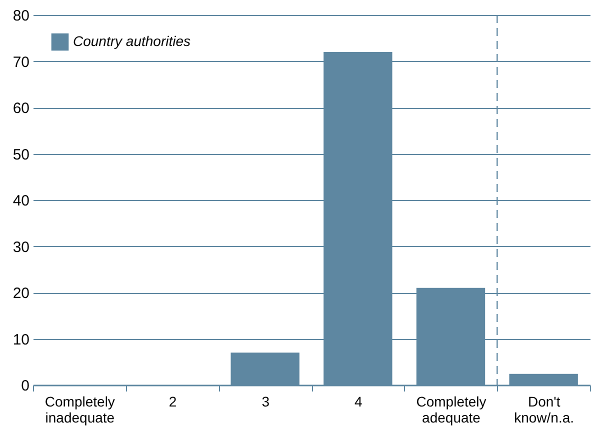 This screenshot has height=434, width=591. I want to click on x-tick-label: Completely inadequate, so click(79, 410).